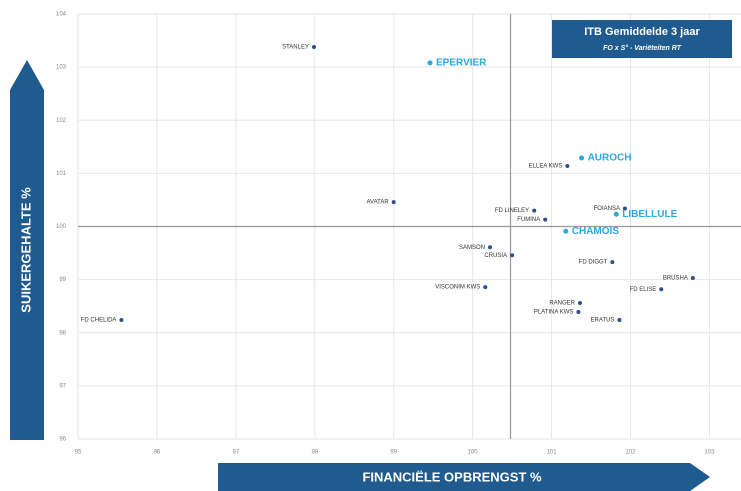  I want to click on x-tick-label: 97, so click(236, 453).